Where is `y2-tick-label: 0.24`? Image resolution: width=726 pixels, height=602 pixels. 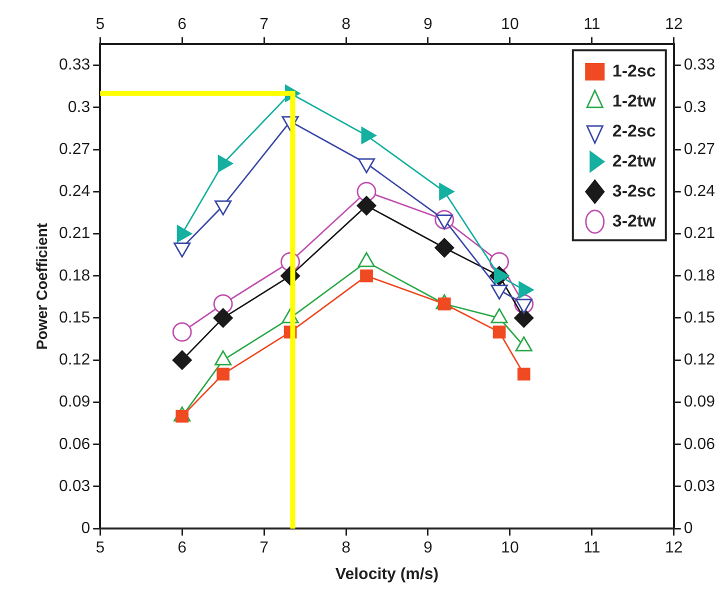
y2-tick-label: 0.24 is located at coordinates (700, 191).